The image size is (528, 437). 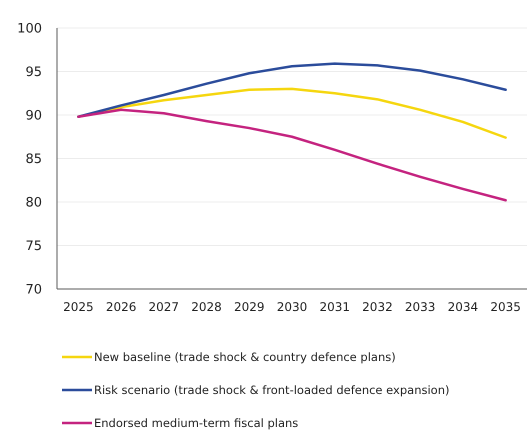 I want to click on legend-label: Endorsed medium-term fiscal plans, so click(x=196, y=423).